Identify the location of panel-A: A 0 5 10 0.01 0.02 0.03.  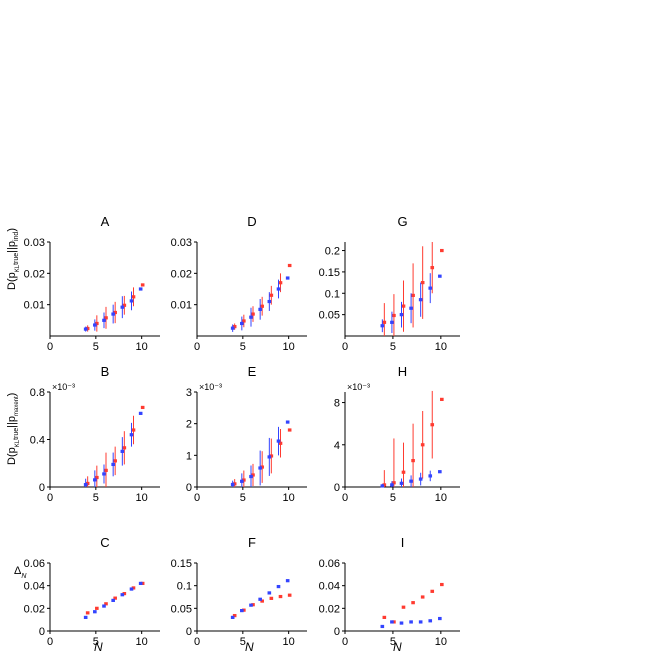
(92, 283).